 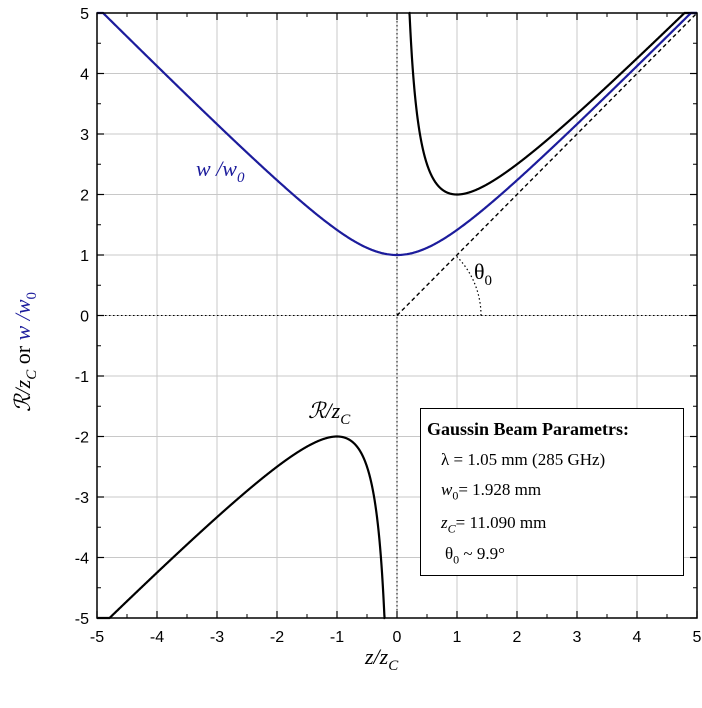 I want to click on legend-w0: w0= 1.928 mm, so click(x=491, y=491).